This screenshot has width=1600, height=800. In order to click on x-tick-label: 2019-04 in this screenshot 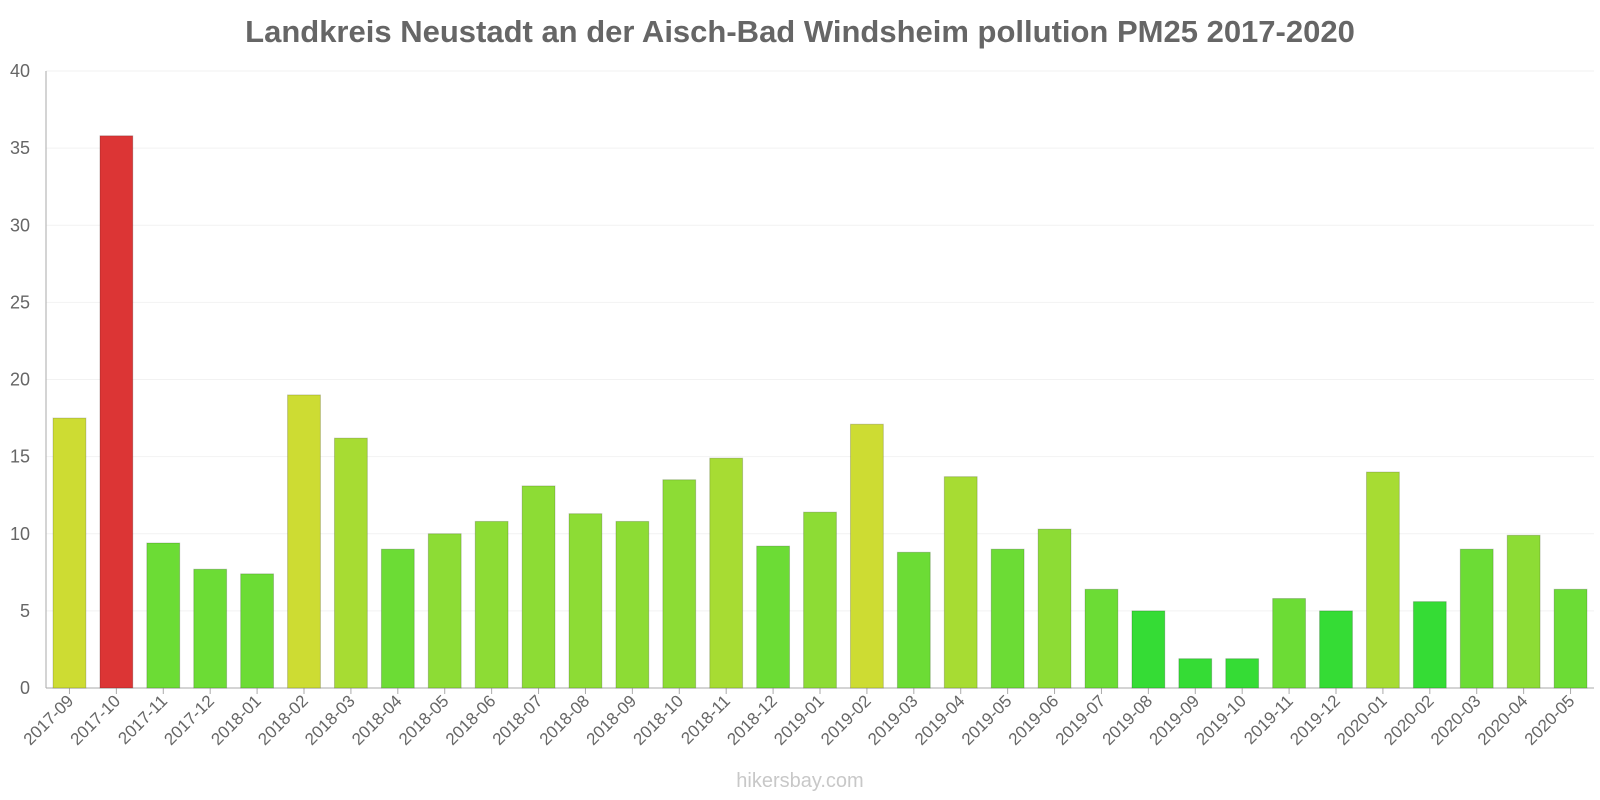, I will do `click(940, 720)`.